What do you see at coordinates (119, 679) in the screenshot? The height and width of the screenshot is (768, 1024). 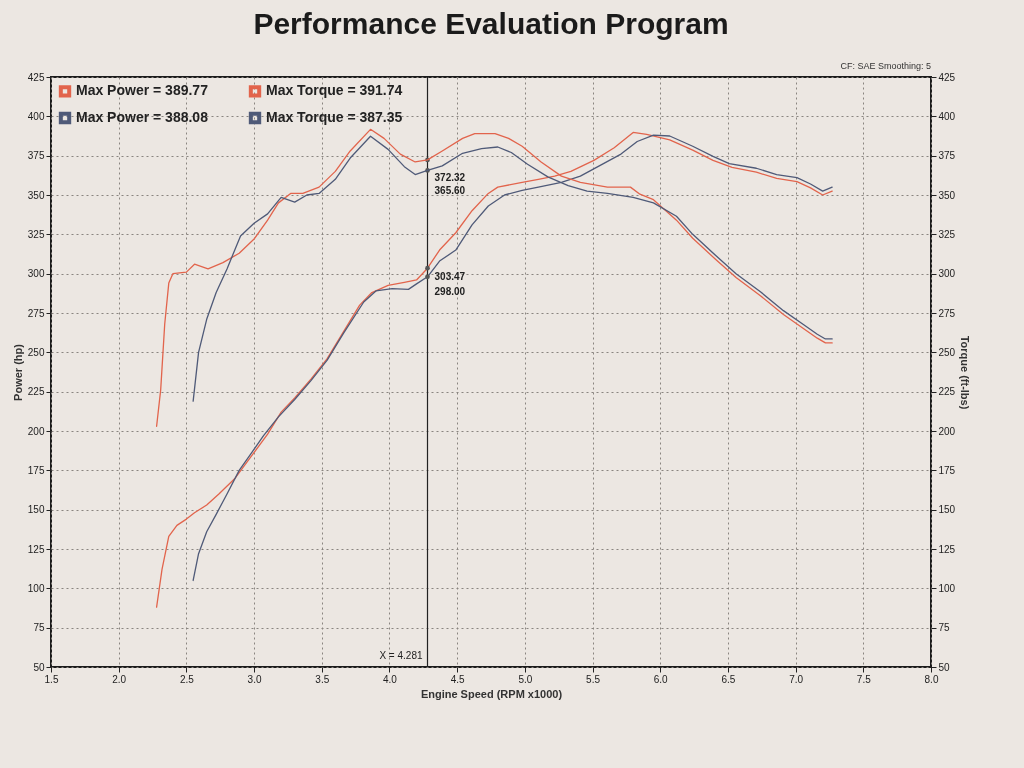 I see `x-tick-label: 2.0` at bounding box center [119, 679].